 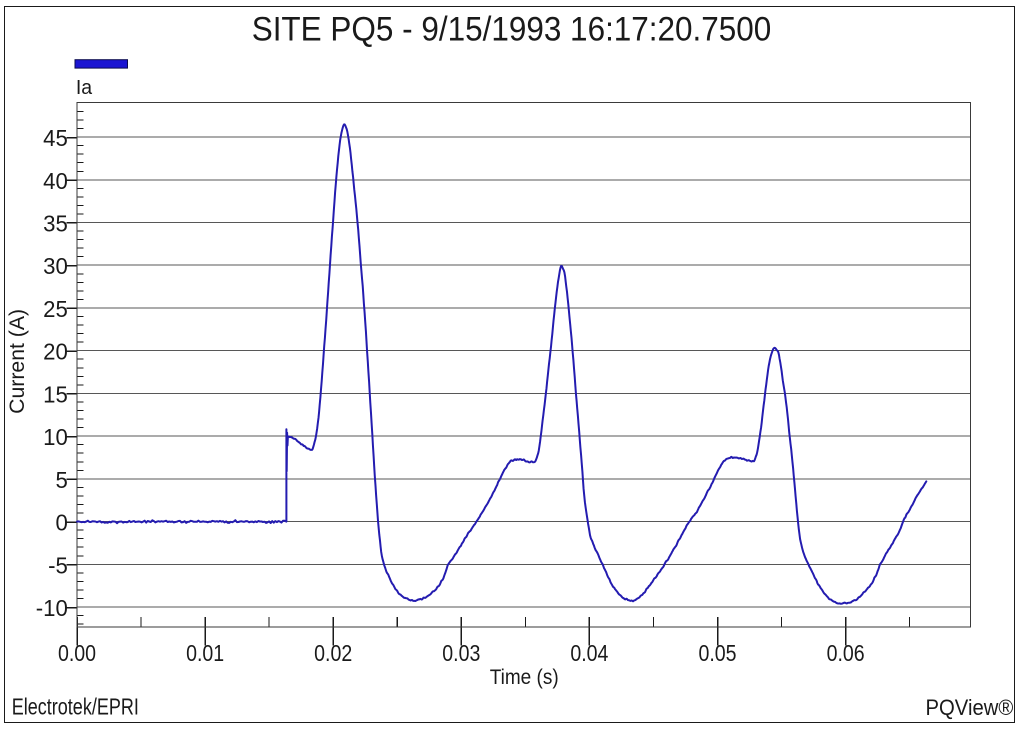 I want to click on svg-text: 45, so click(x=55, y=138).